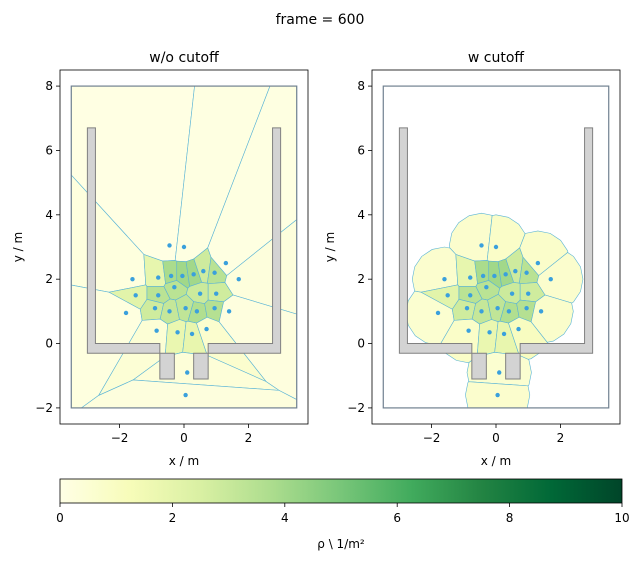 Image resolution: width=641 pixels, height=569 pixels. What do you see at coordinates (320, 20) in the screenshot?
I see `figure-title: frame = 600` at bounding box center [320, 20].